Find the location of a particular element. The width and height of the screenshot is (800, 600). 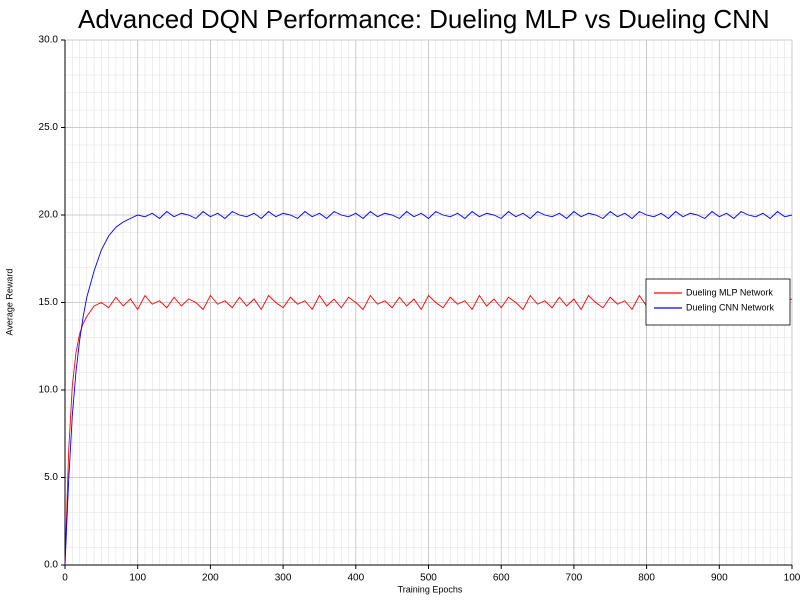

y-tick-label: 0.0 is located at coordinates (51, 565).